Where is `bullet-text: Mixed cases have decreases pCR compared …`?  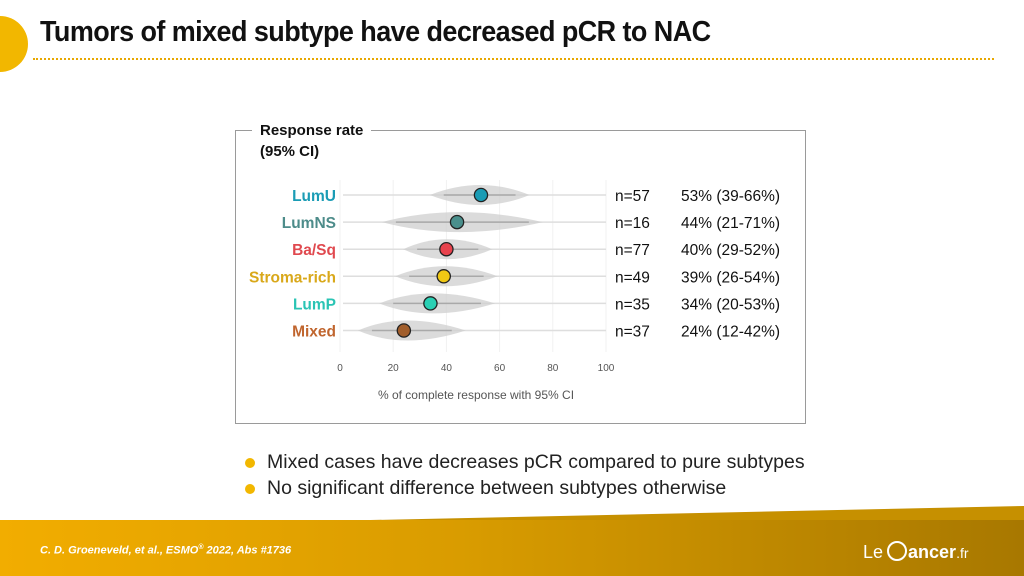 bullet-text: Mixed cases have decreases pCR compared … is located at coordinates (536, 462).